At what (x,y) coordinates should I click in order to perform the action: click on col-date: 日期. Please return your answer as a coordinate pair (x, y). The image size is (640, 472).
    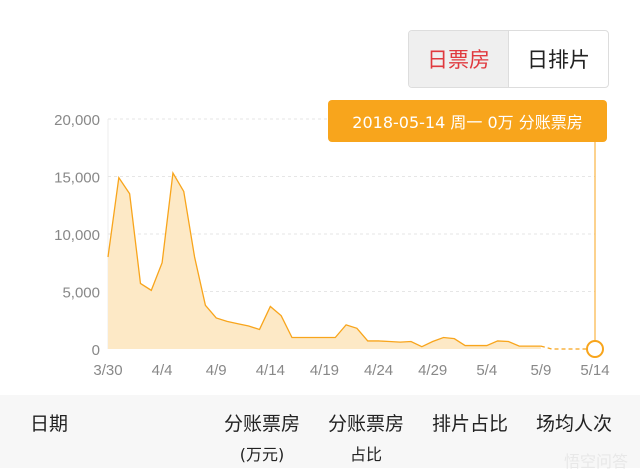
    Looking at the image, I should click on (49, 424).